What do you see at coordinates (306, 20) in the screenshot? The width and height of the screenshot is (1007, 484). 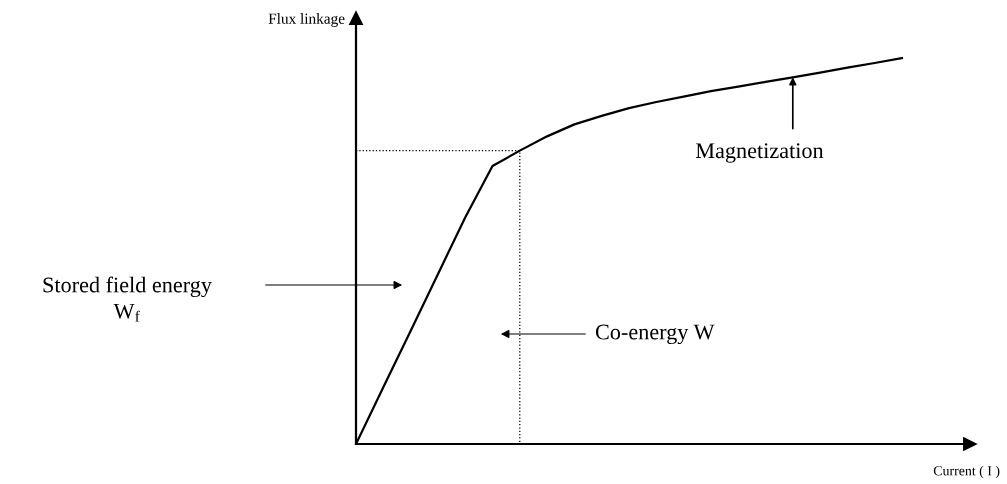 I see `y-axis-title: Flux linkage` at bounding box center [306, 20].